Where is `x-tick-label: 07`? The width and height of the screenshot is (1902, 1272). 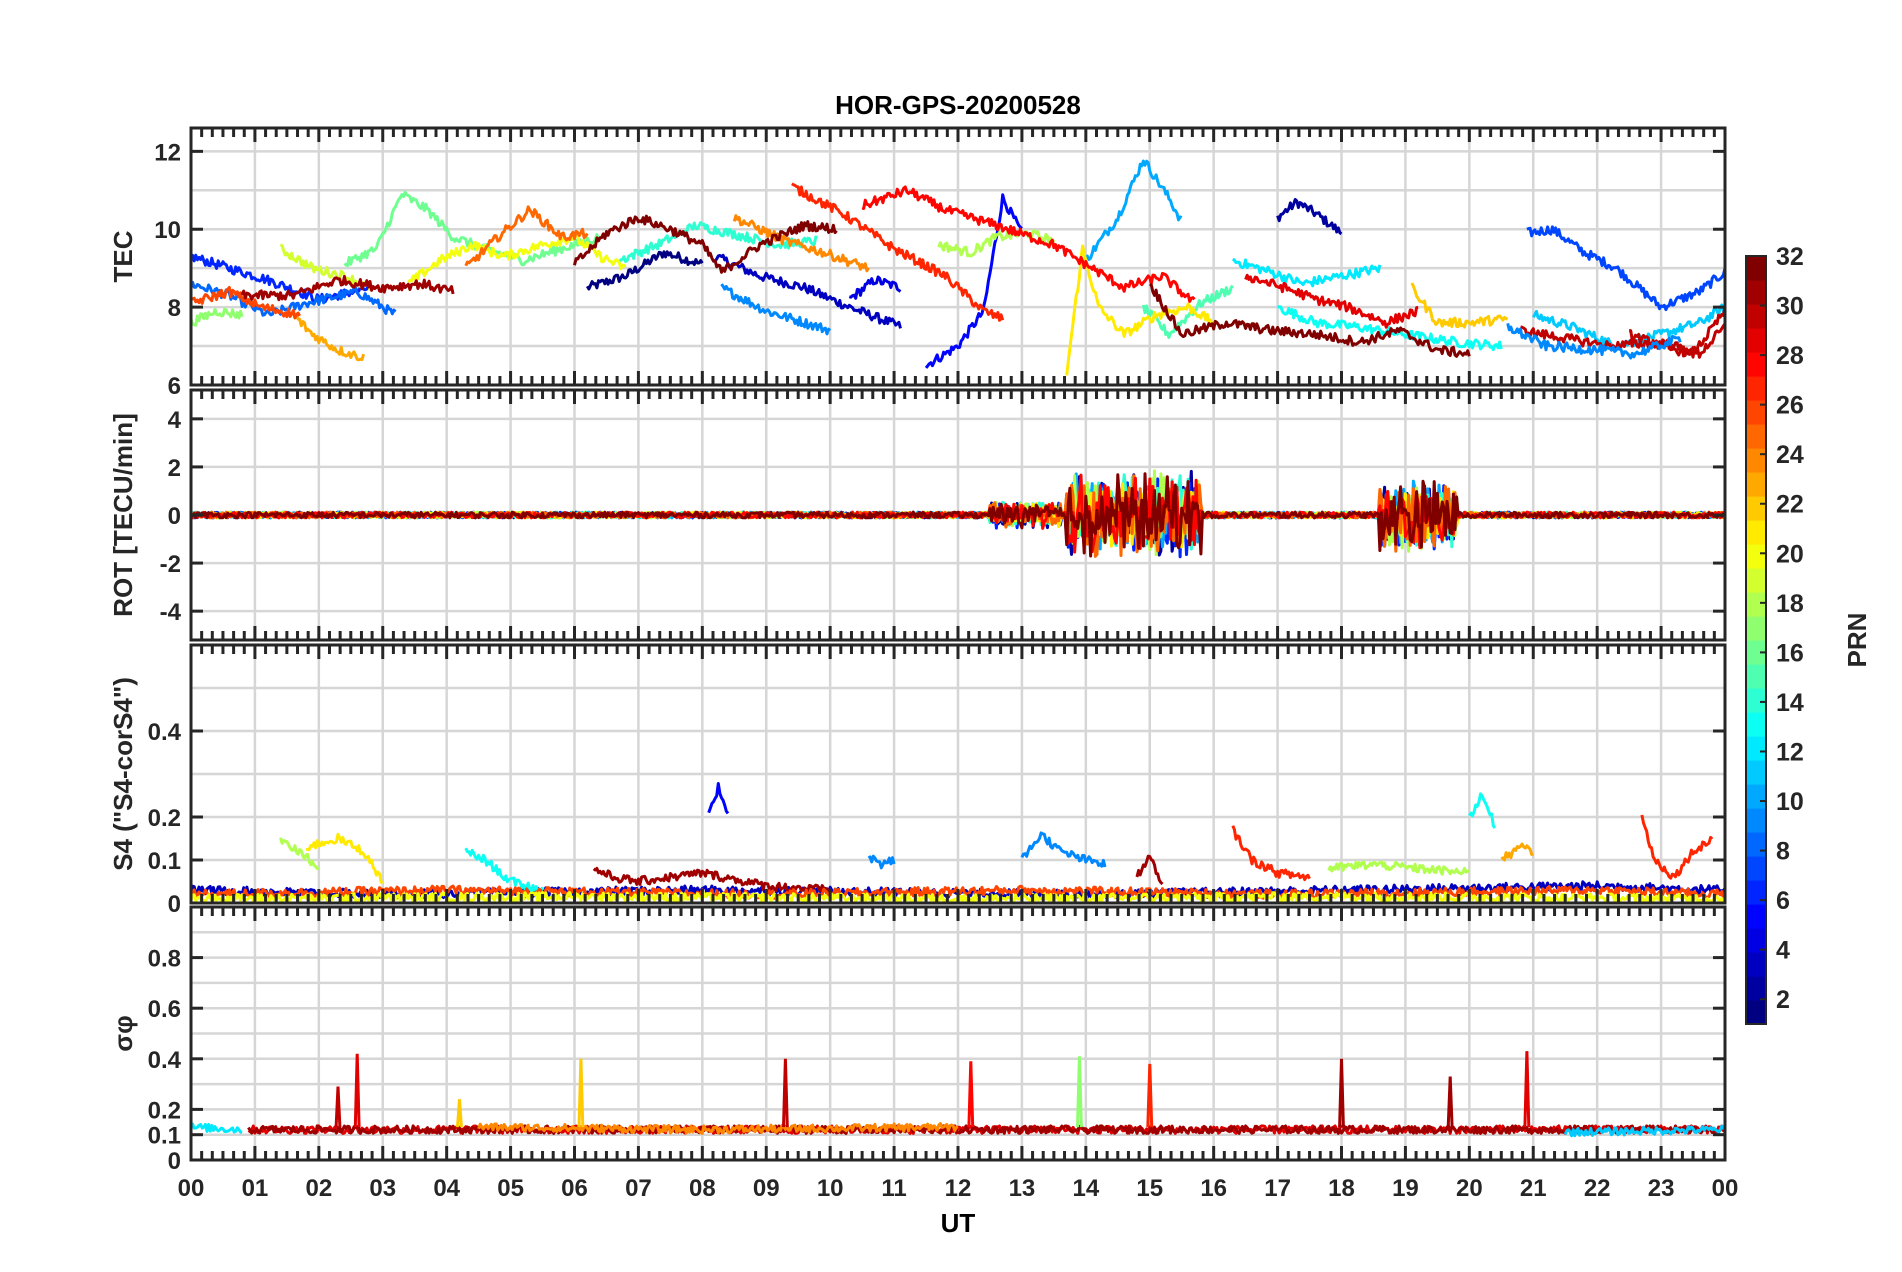 x-tick-label: 07 is located at coordinates (638, 1188).